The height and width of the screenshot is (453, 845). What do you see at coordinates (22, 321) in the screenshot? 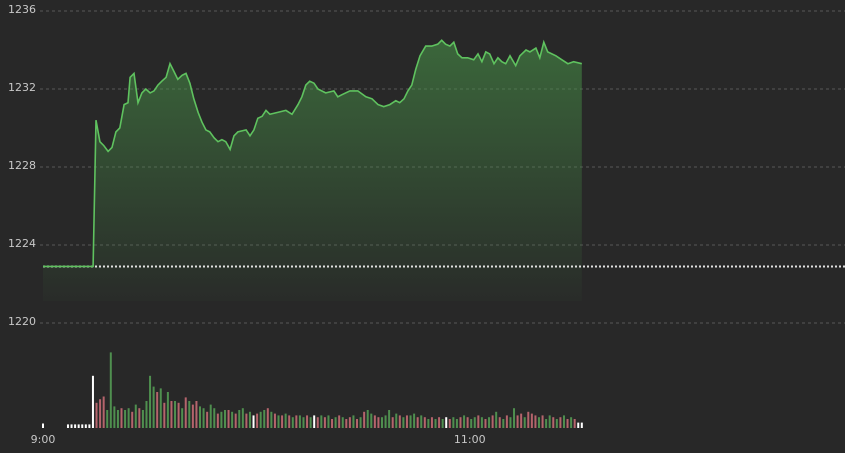
I see `y-tick-label: 1220` at bounding box center [22, 321].